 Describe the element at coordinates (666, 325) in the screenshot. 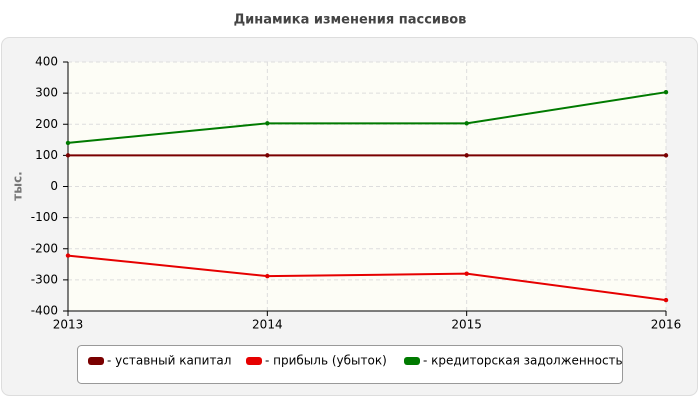

I see `x-tick-label: 2016` at that location.